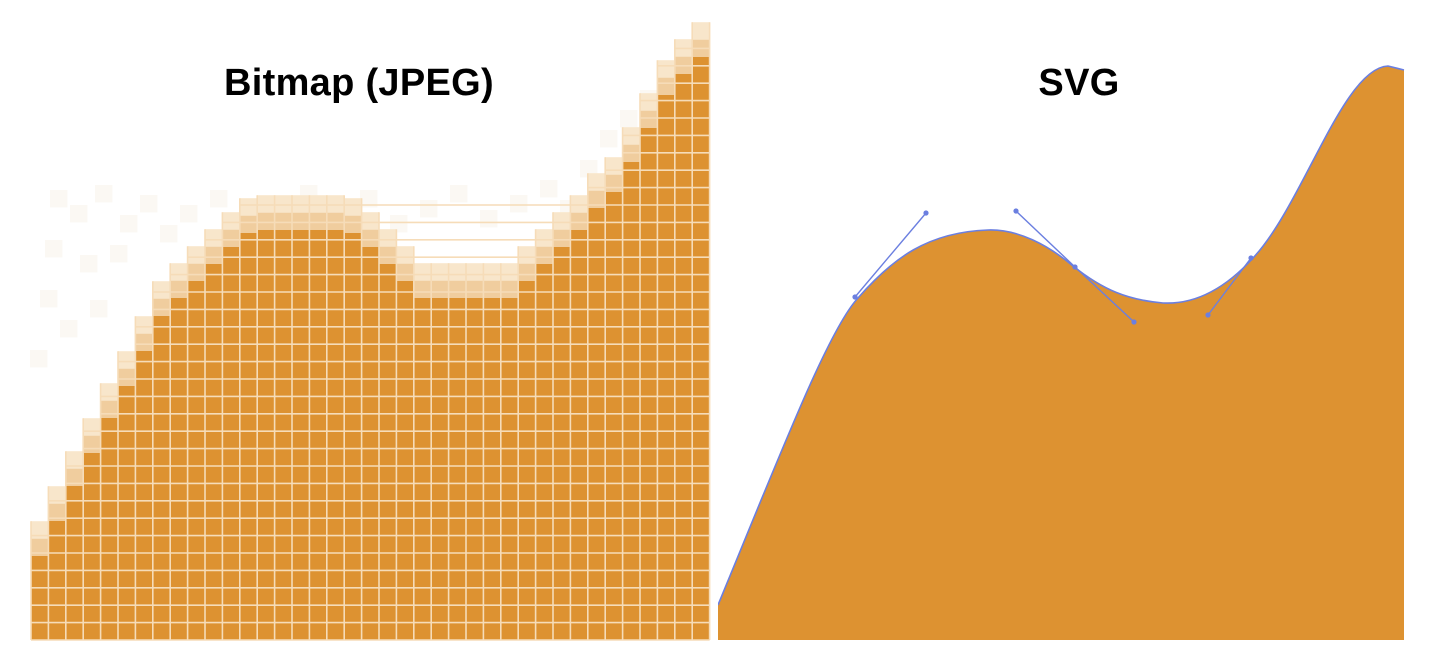 Image resolution: width=1440 pixels, height=670 pixels. What do you see at coordinates (1045, 239) in the screenshot?
I see `bezier-handle-line` at bounding box center [1045, 239].